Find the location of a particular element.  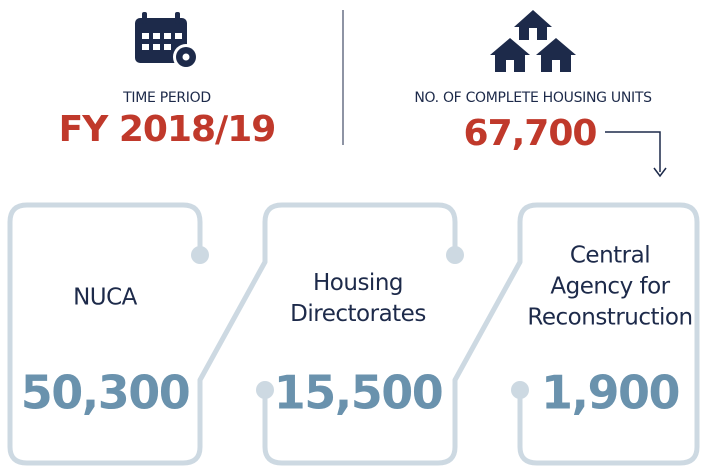

card-name: Directorates is located at coordinates (358, 314).